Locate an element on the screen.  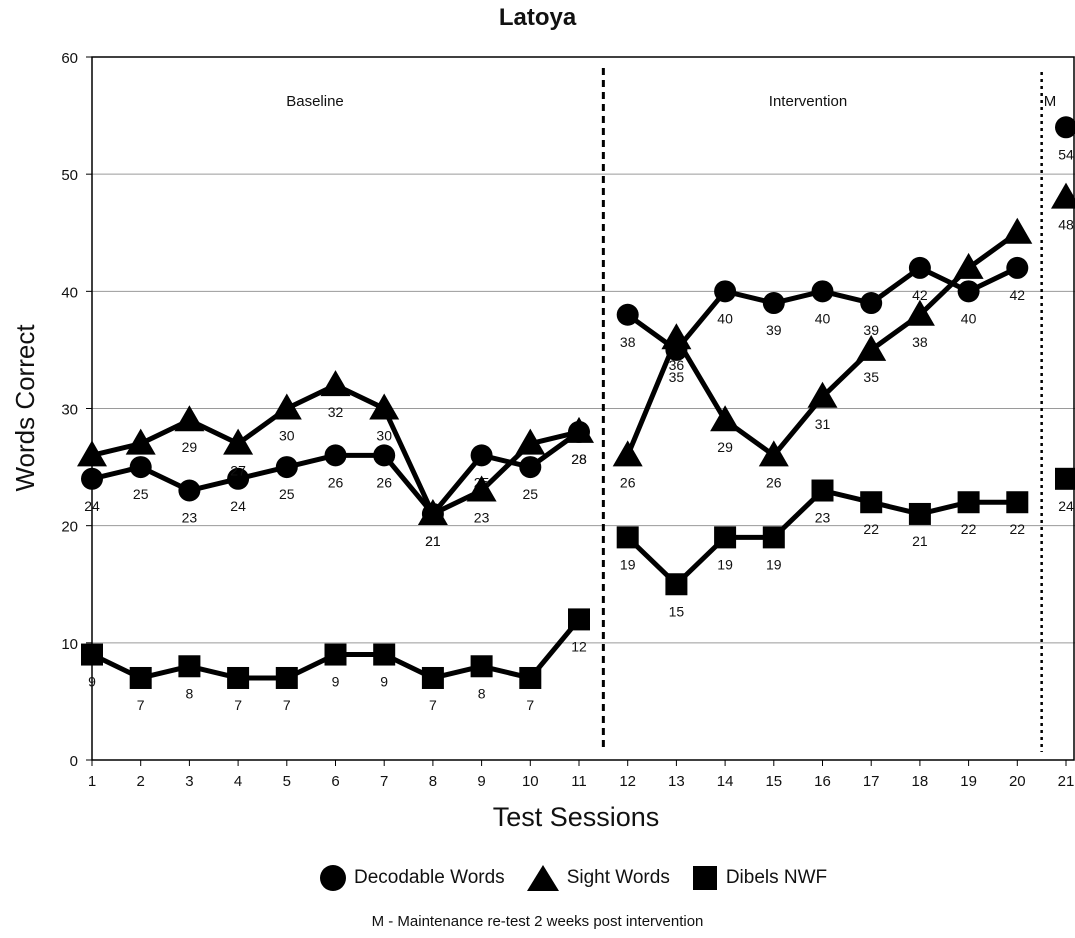
triangle-data-label: 36 is located at coordinates (677, 365).